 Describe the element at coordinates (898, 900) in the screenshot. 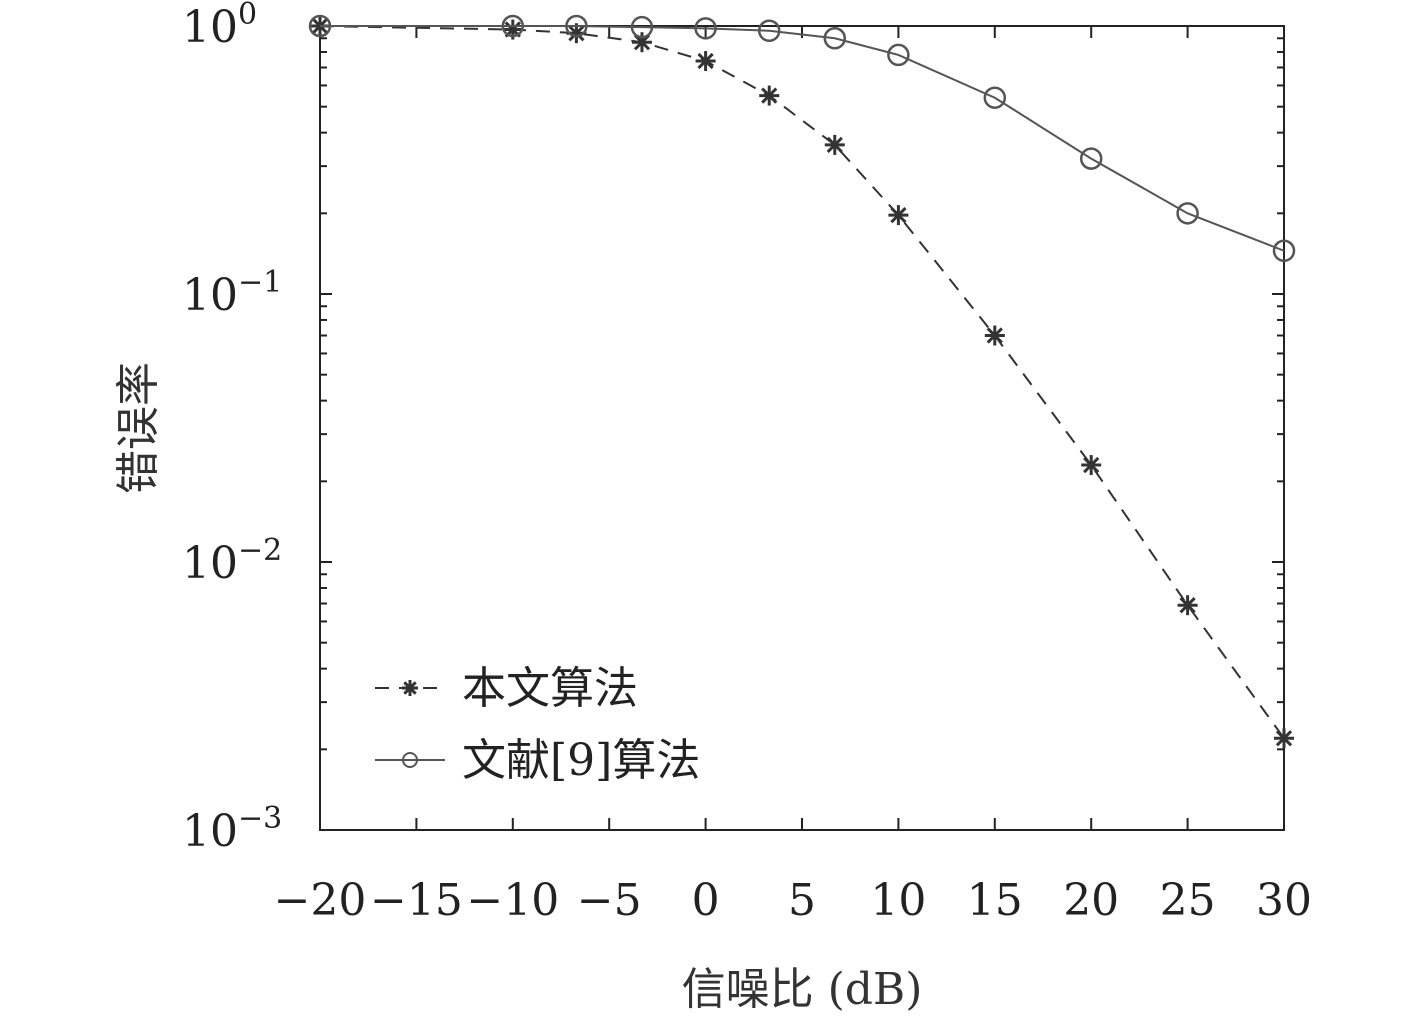

I see `x-tick-label: 10` at that location.